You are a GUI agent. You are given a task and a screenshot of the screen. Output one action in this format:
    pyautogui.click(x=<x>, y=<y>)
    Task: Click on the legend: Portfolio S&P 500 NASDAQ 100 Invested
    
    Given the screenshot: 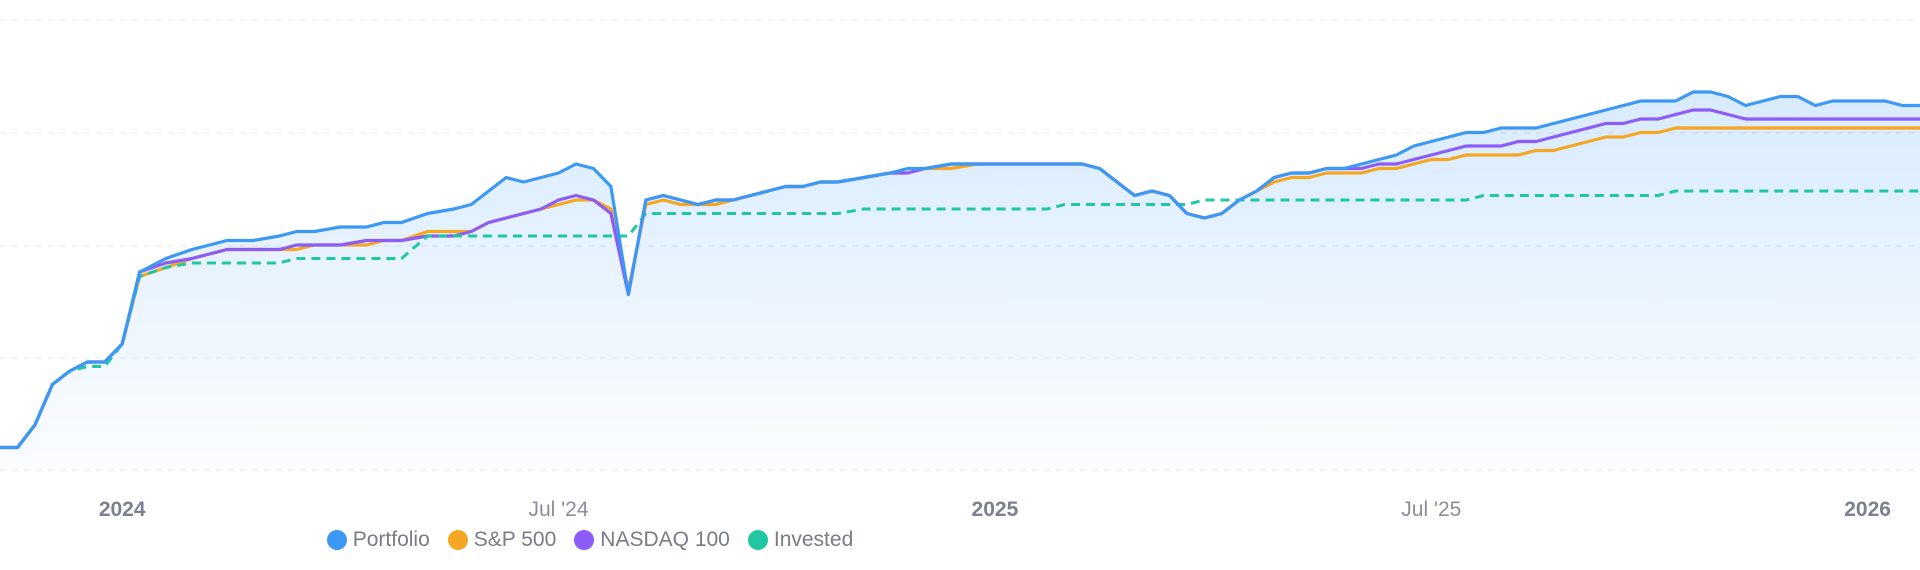 What is the action you would take?
    pyautogui.click(x=960, y=540)
    